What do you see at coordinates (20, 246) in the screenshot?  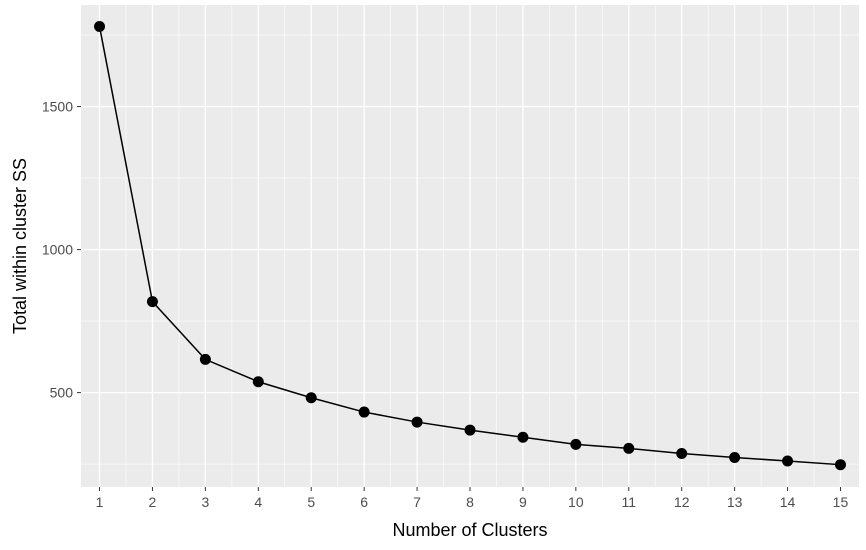 I see `y-axis-title: Total within cluster SS` at bounding box center [20, 246].